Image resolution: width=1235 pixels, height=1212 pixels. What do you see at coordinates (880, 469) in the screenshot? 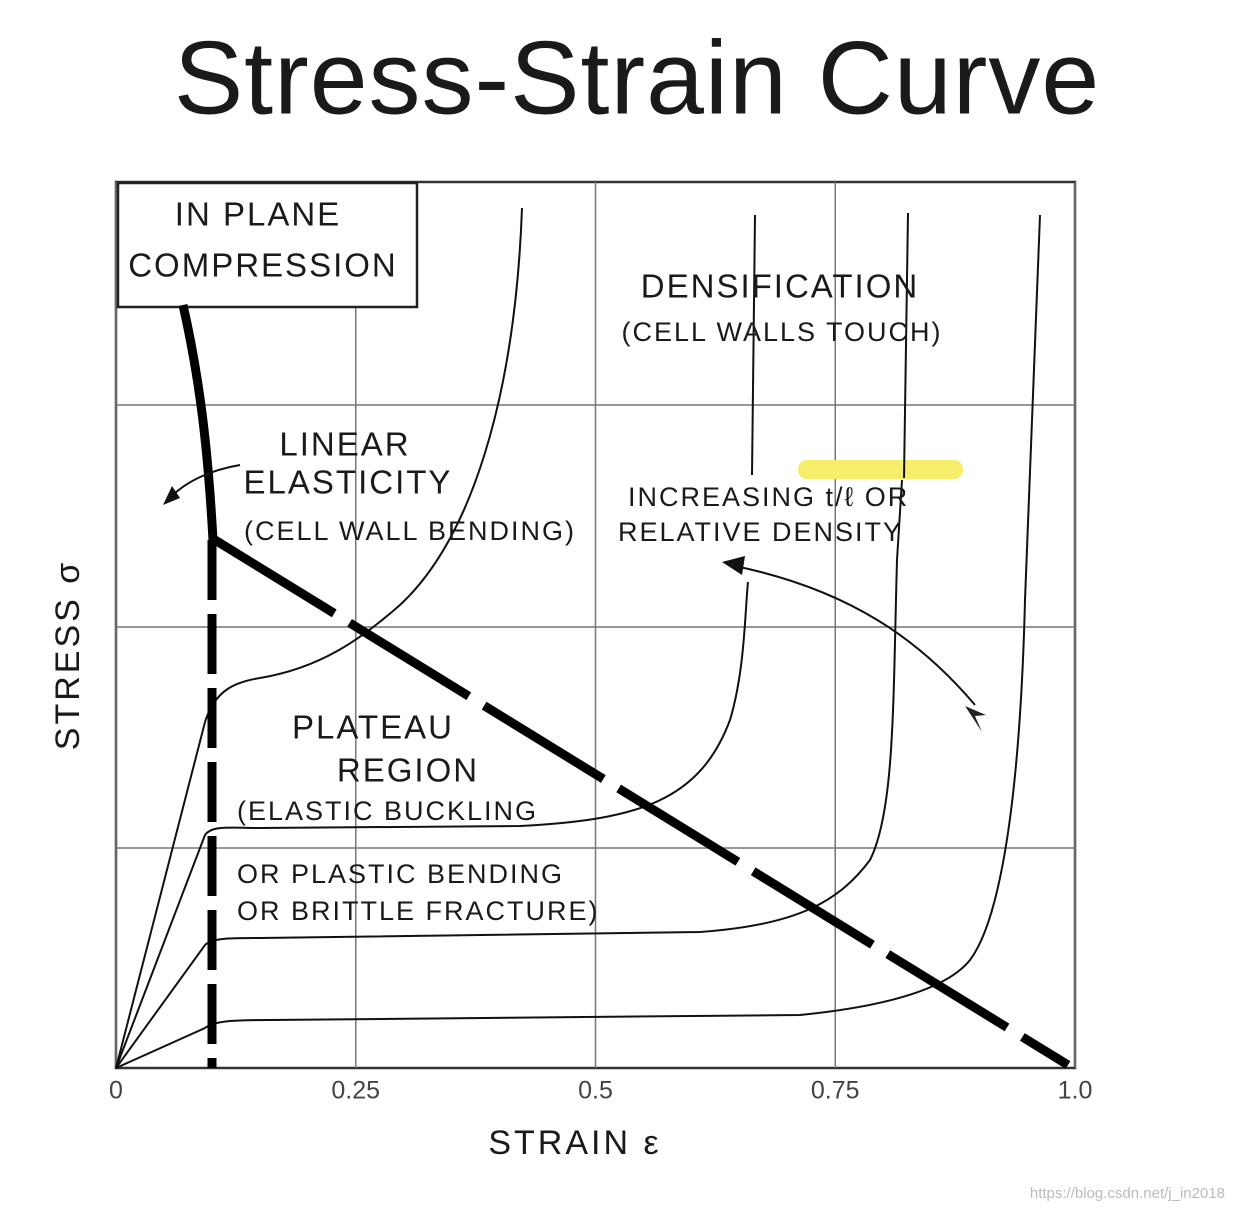
I see `highlight` at bounding box center [880, 469].